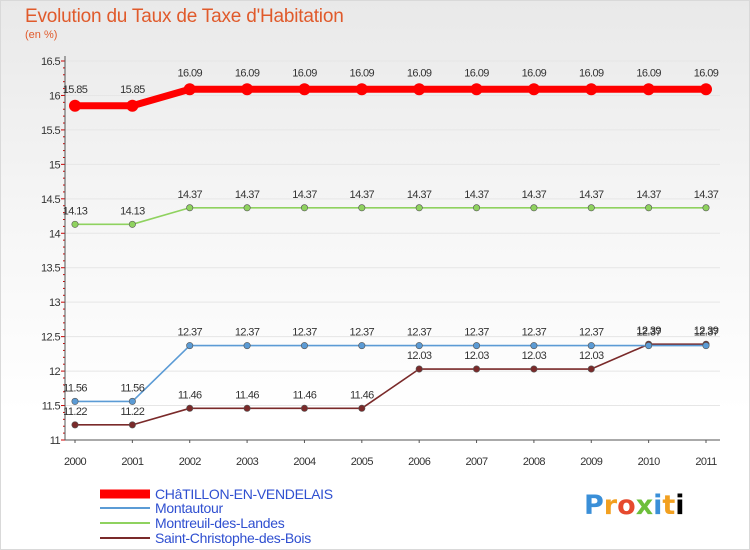 The image size is (750, 550). I want to click on y-tick-label: 16.5, so click(50, 62).